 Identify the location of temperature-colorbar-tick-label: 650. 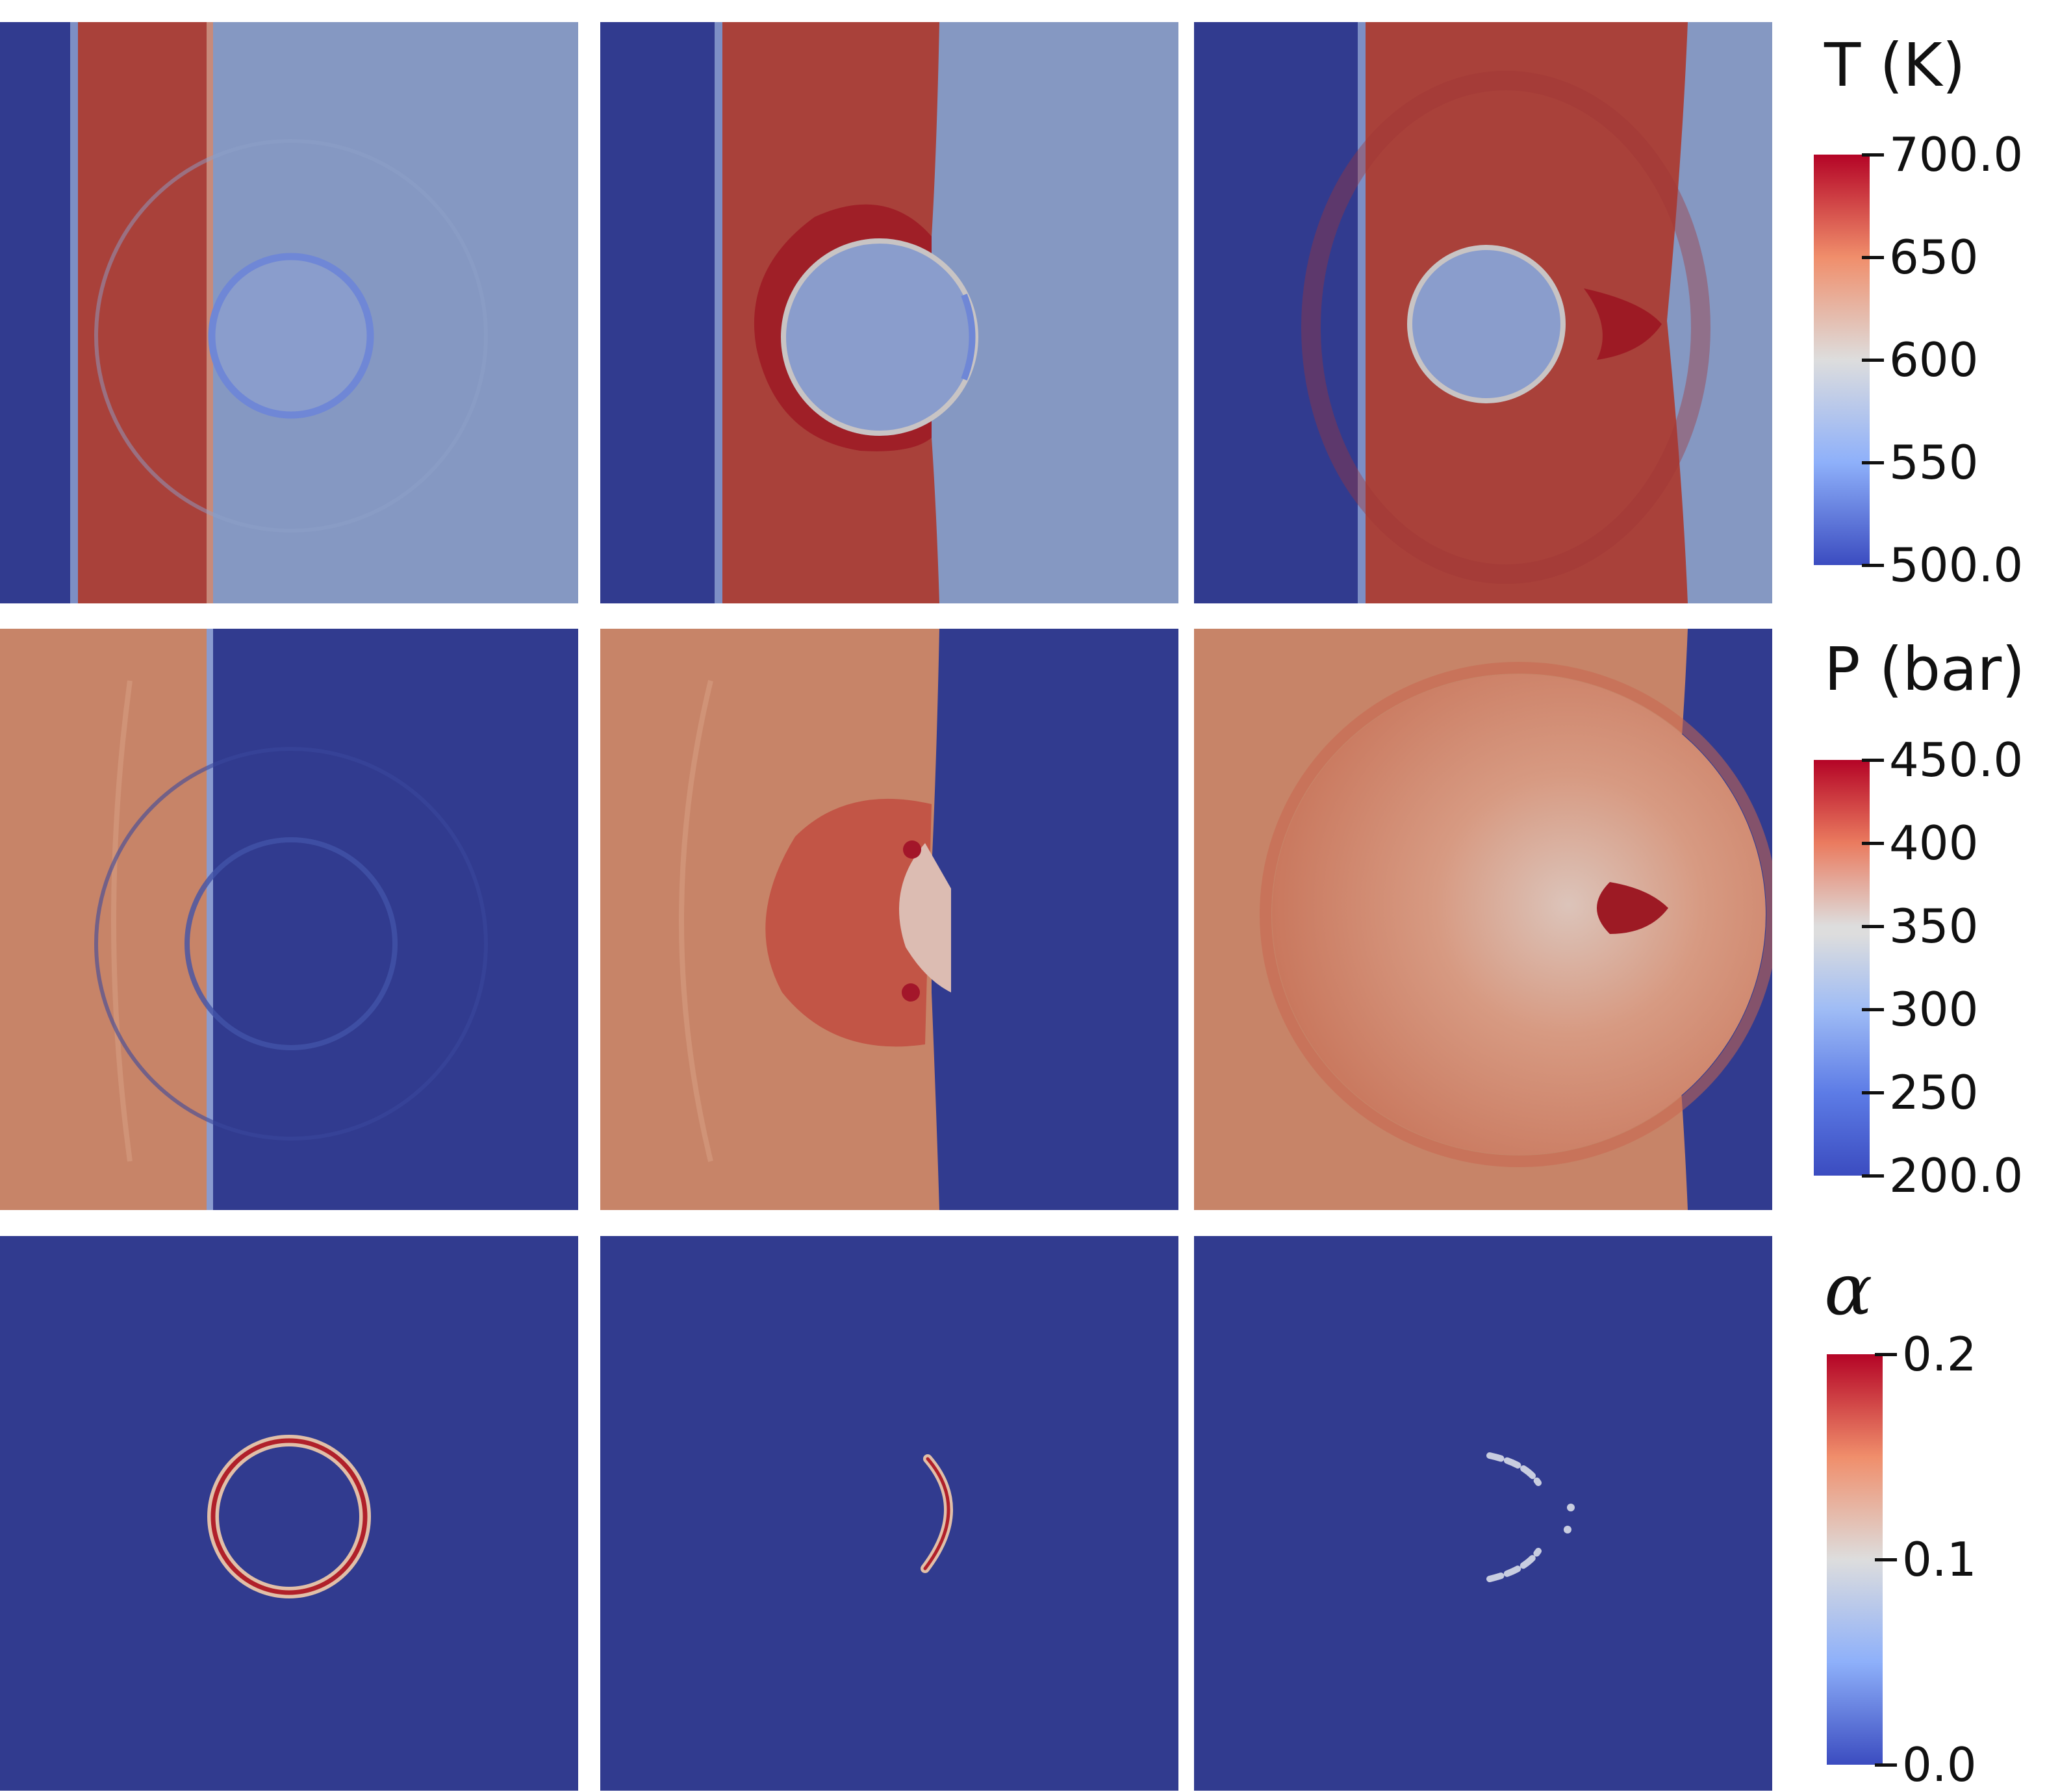
(1934, 257).